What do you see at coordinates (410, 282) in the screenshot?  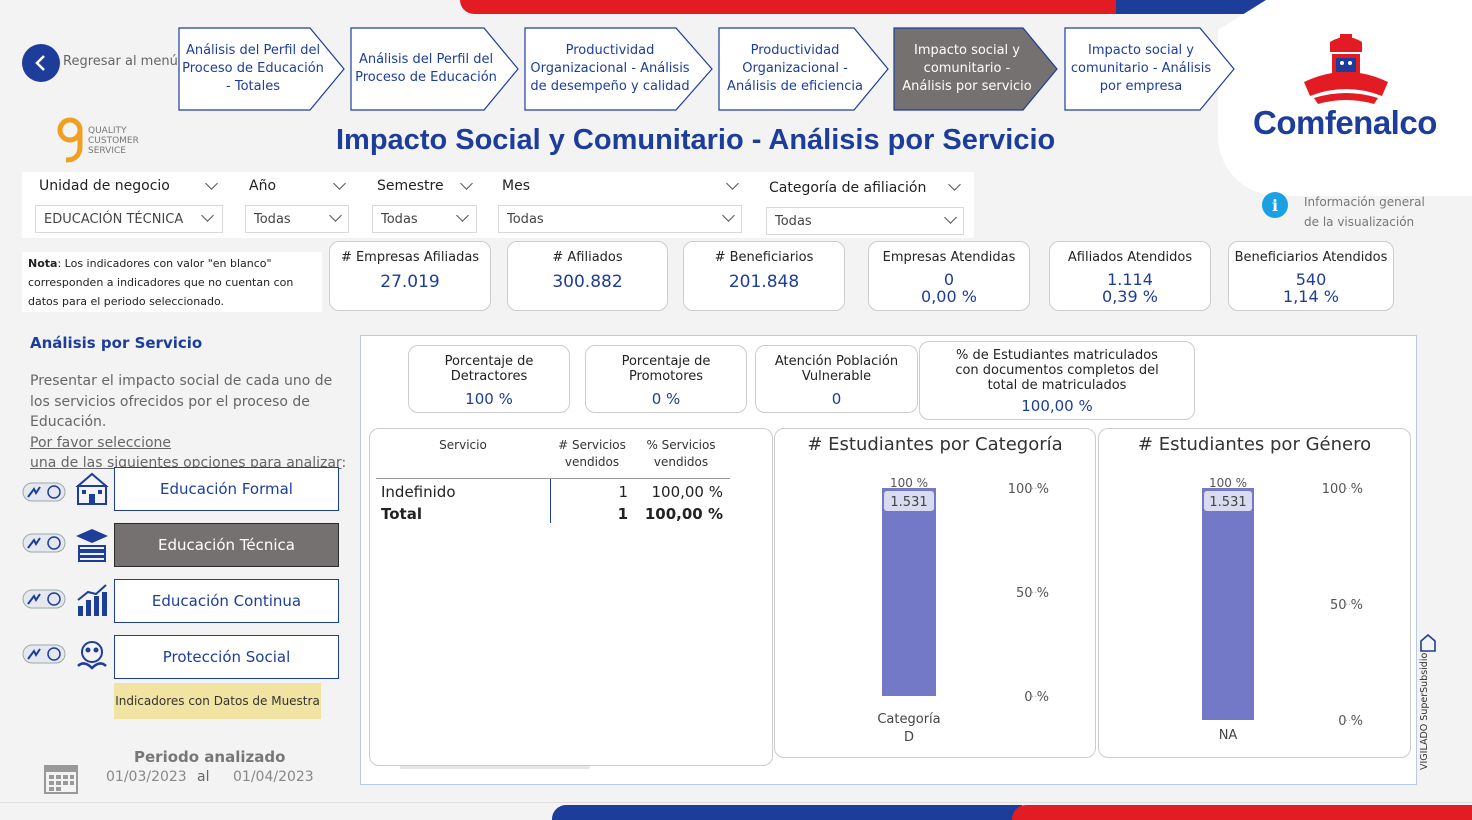 I see `kpi-value: 27.019` at bounding box center [410, 282].